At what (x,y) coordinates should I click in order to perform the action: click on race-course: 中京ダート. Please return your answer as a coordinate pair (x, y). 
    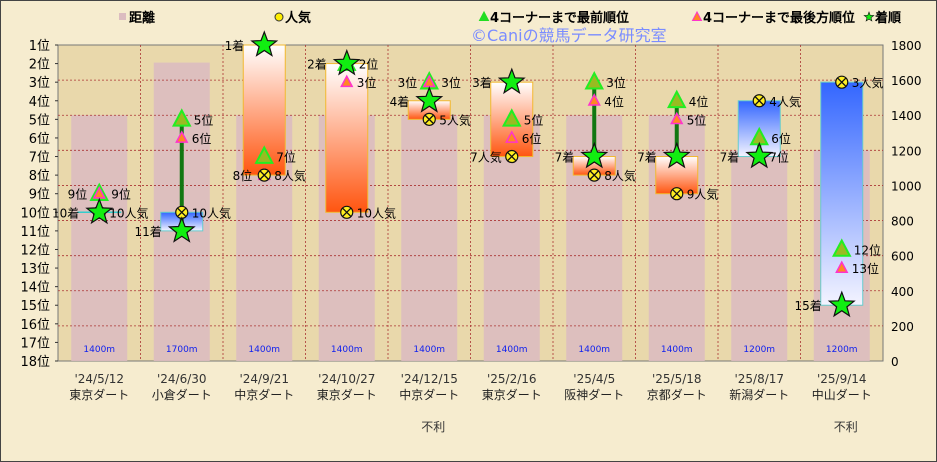
    Looking at the image, I should click on (429, 394).